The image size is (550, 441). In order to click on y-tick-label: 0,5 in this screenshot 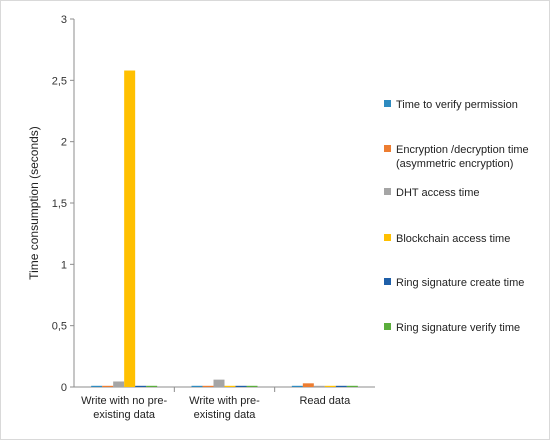, I will do `click(59, 327)`.